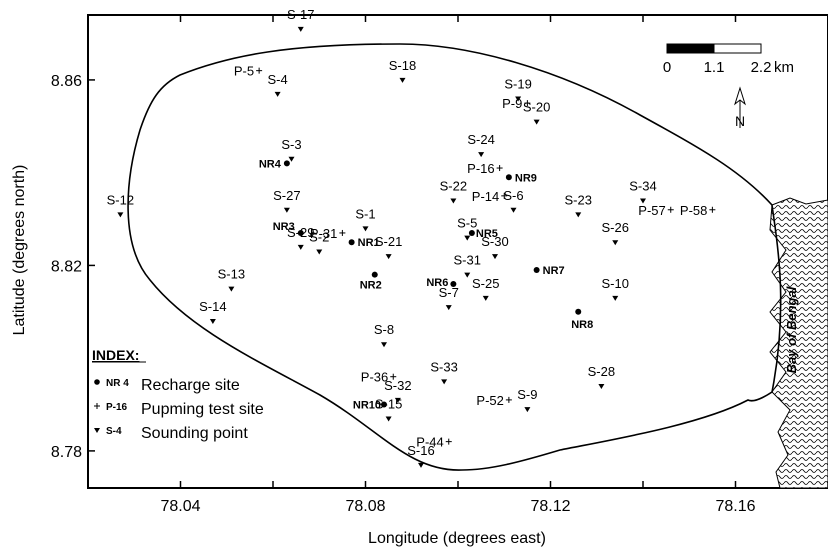 This screenshot has height=551, width=828. Describe the element at coordinates (115, 355) in the screenshot. I see `legend-title: INDEX:` at that location.